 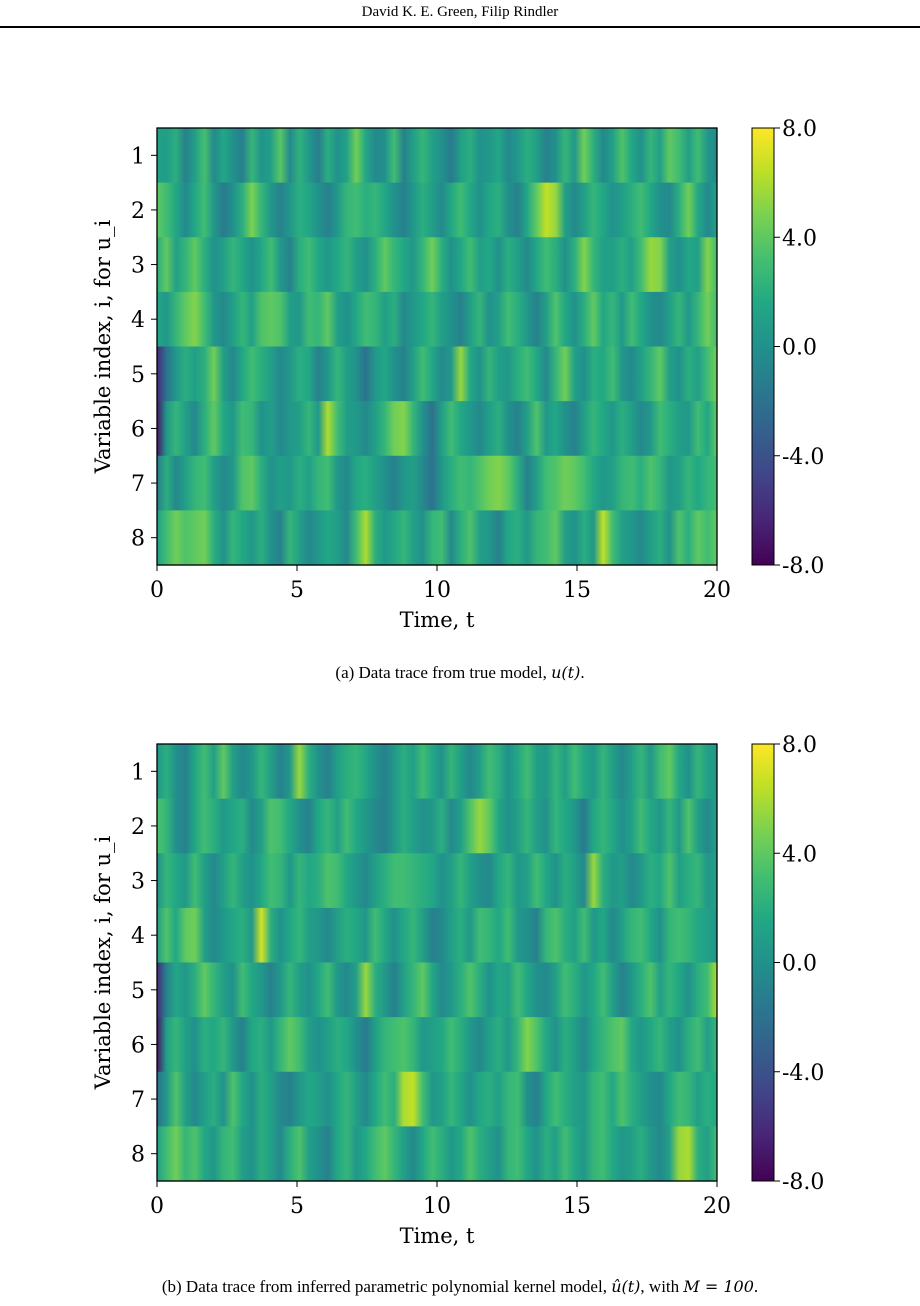 I want to click on caption-a-math: u(t), so click(x=566, y=672).